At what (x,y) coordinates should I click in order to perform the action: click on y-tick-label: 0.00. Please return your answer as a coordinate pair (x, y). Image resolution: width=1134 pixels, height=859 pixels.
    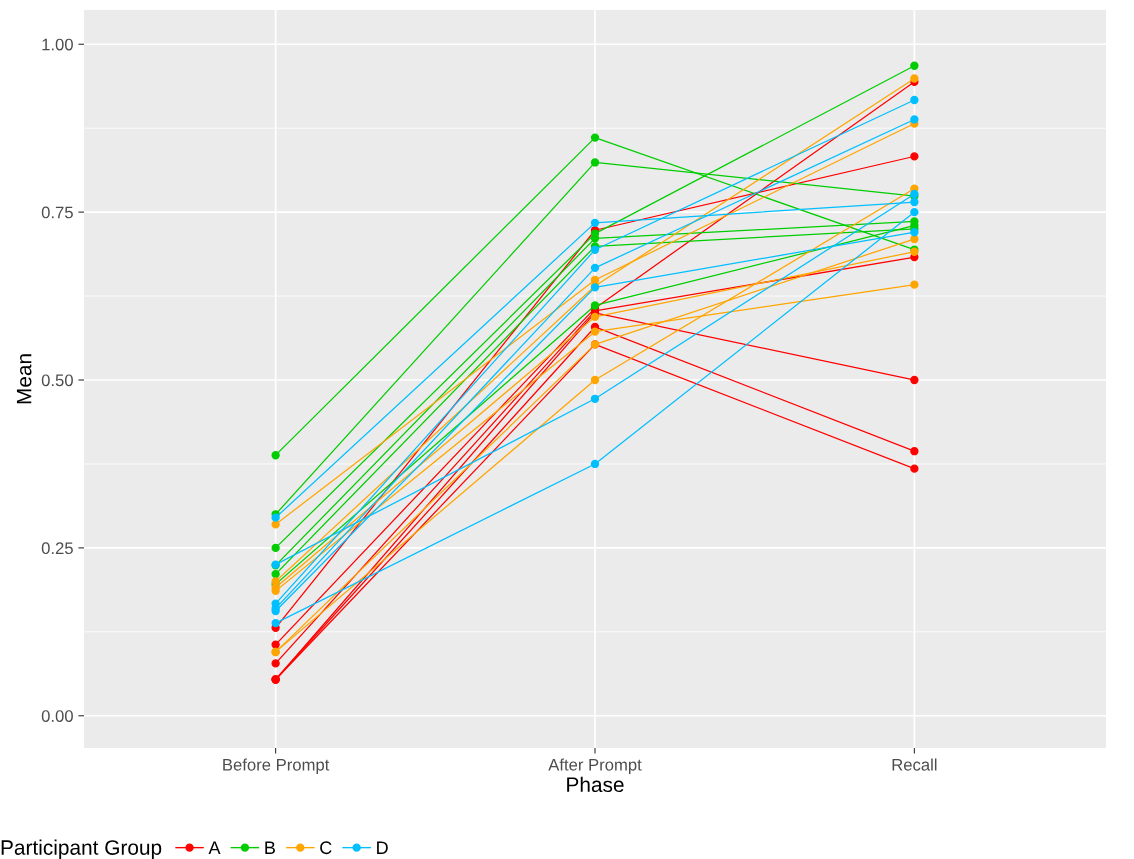
    Looking at the image, I should click on (57, 716).